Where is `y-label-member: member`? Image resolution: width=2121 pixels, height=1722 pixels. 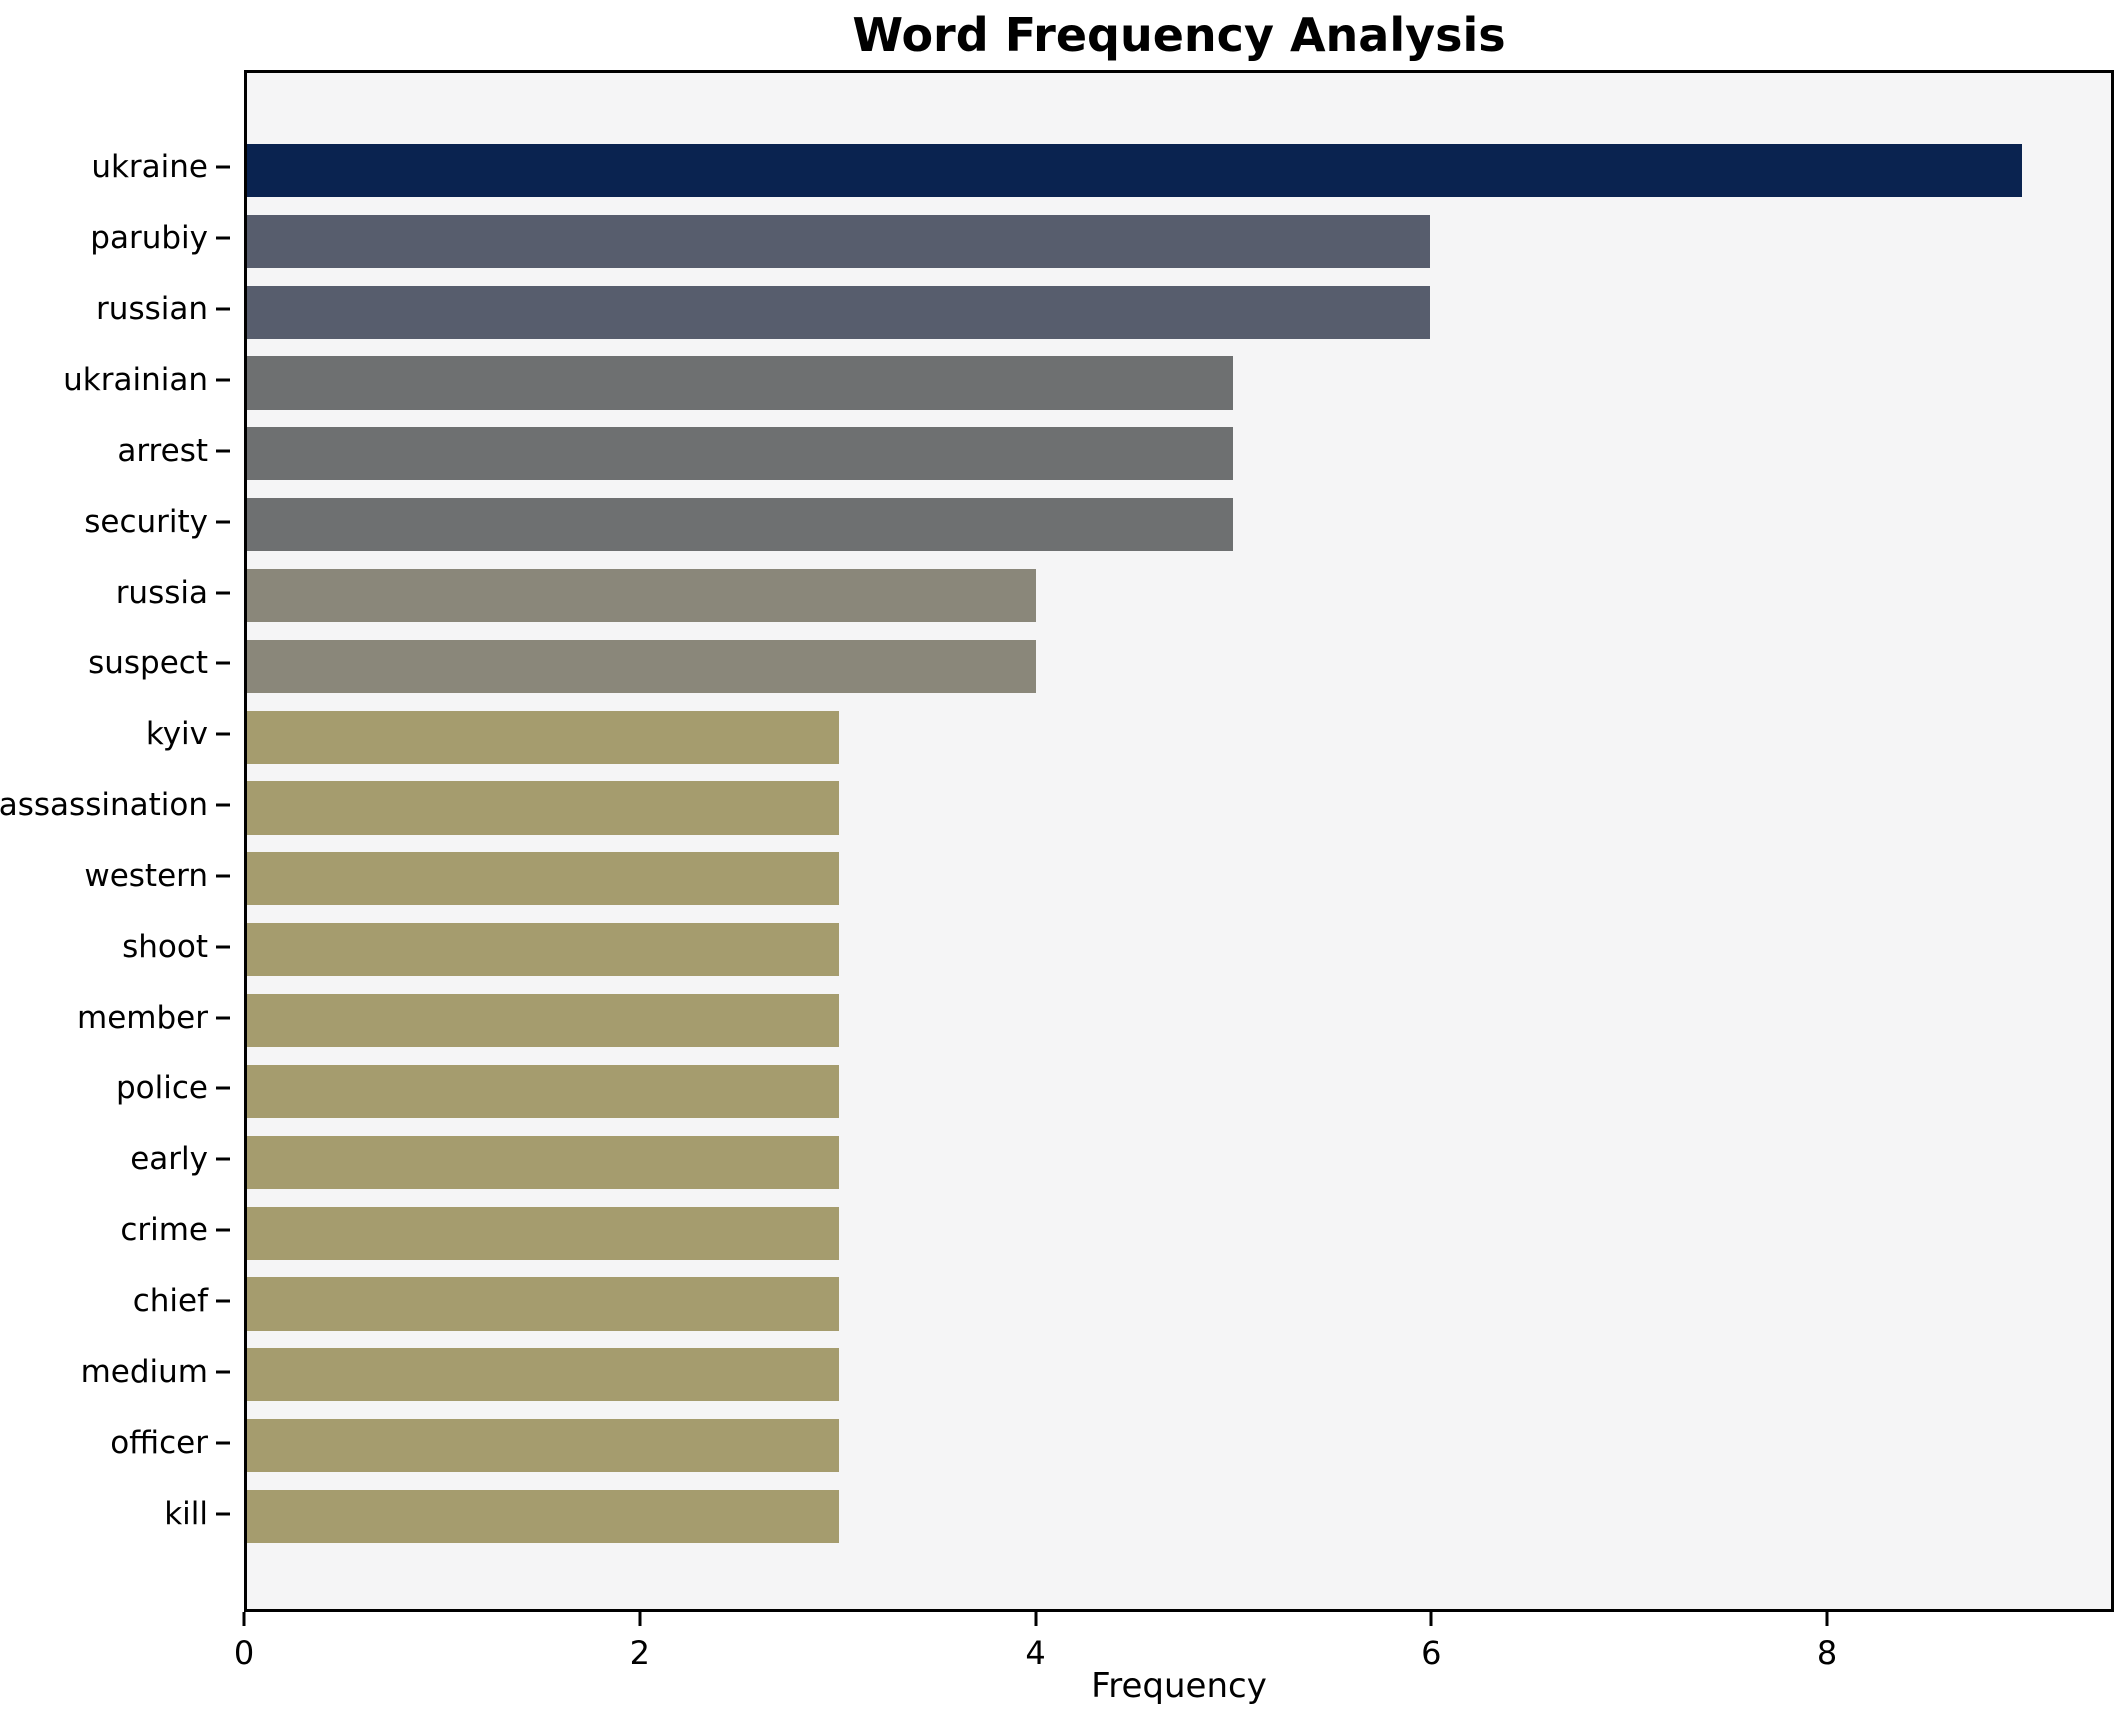 y-label-member: member is located at coordinates (142, 1017).